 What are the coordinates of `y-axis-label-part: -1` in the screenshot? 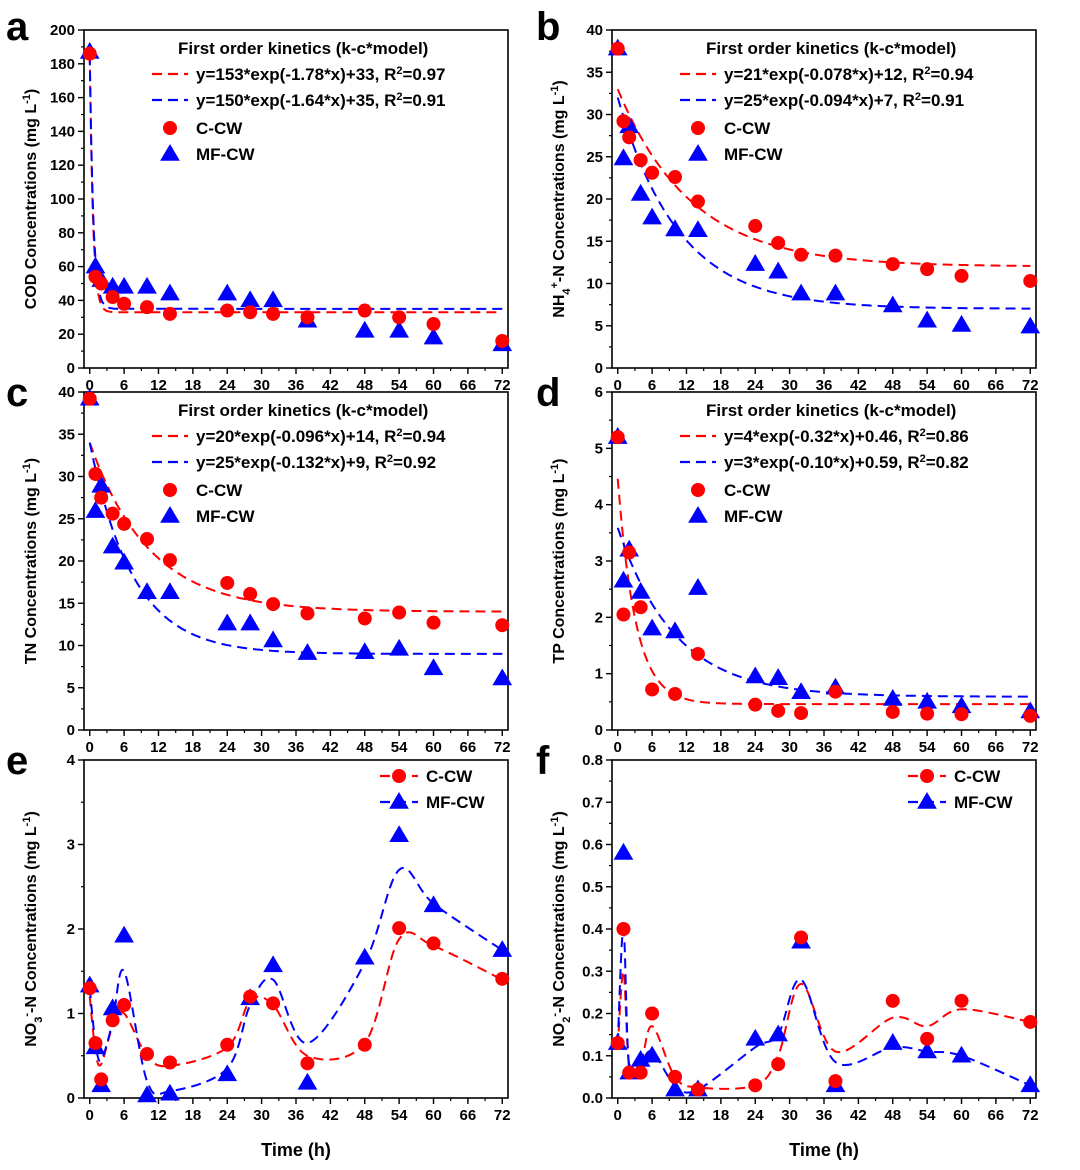 It's located at (555, 822).